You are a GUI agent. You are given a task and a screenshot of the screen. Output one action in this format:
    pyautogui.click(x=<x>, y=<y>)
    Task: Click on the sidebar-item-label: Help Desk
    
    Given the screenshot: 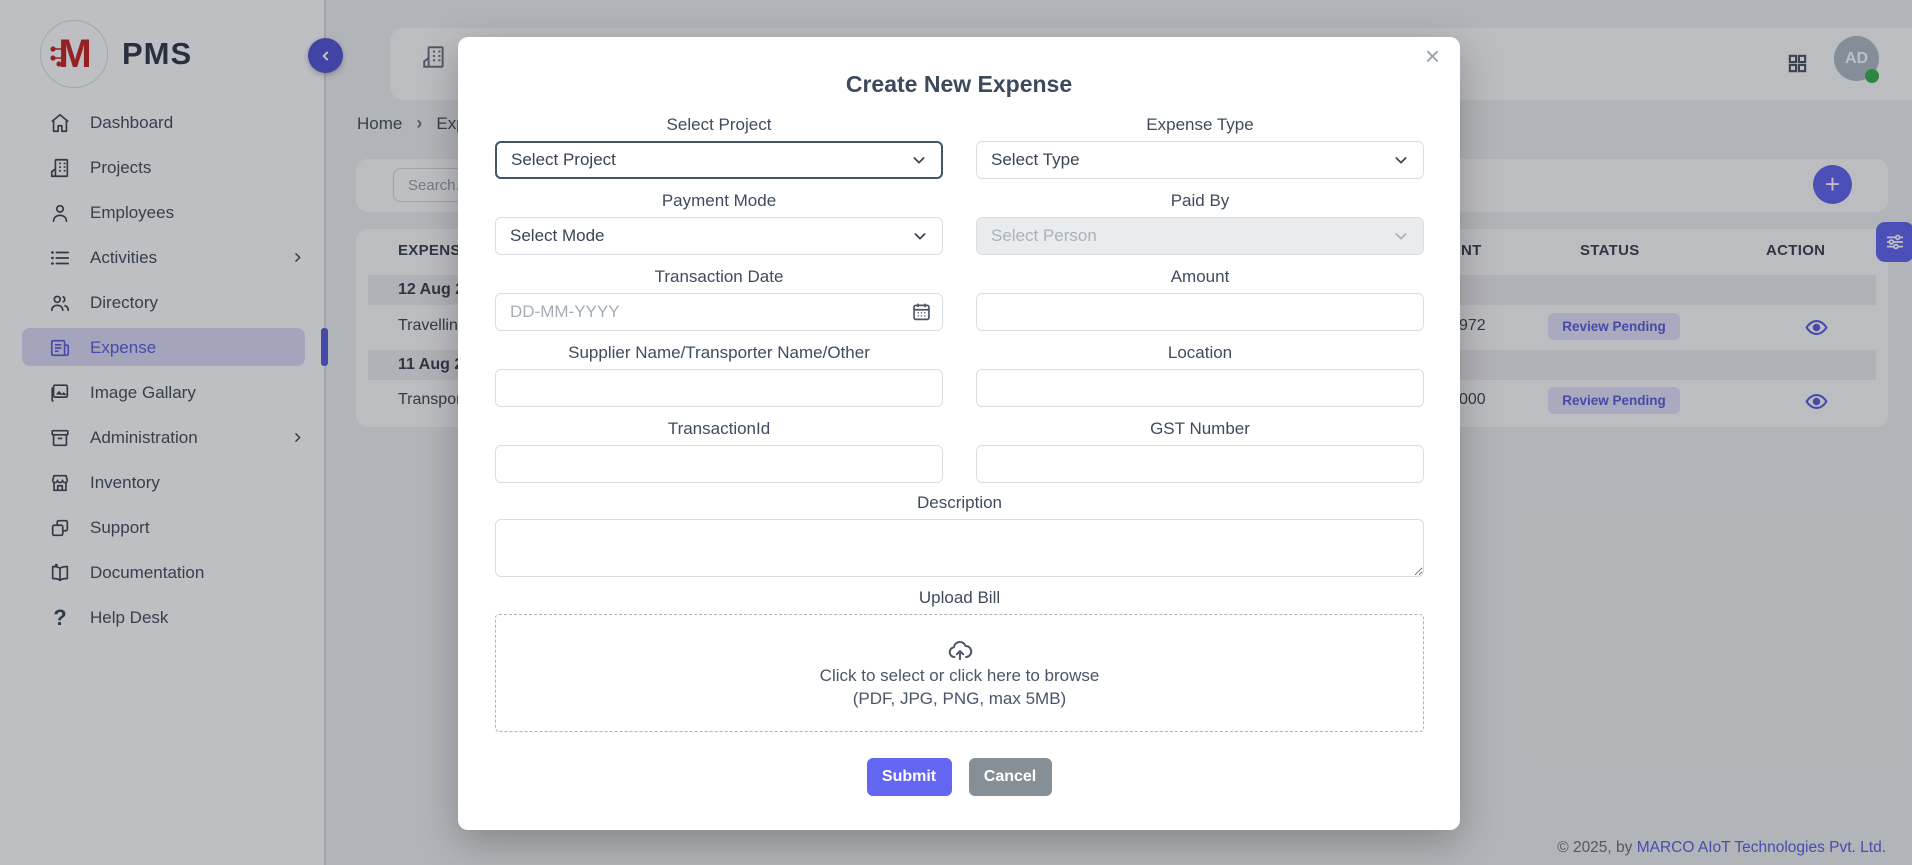 What is the action you would take?
    pyautogui.click(x=129, y=617)
    